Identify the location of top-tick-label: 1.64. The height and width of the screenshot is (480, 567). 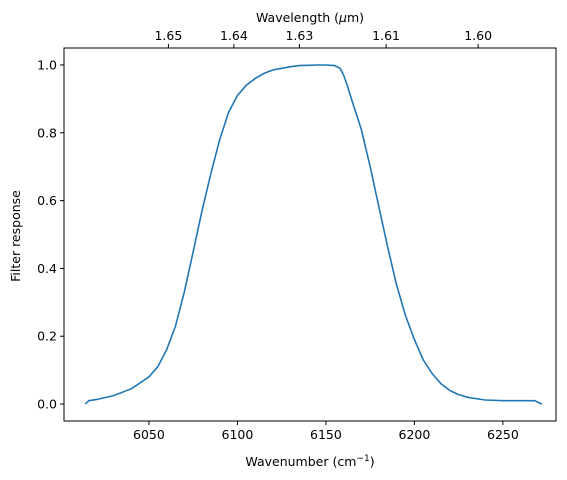
(234, 35).